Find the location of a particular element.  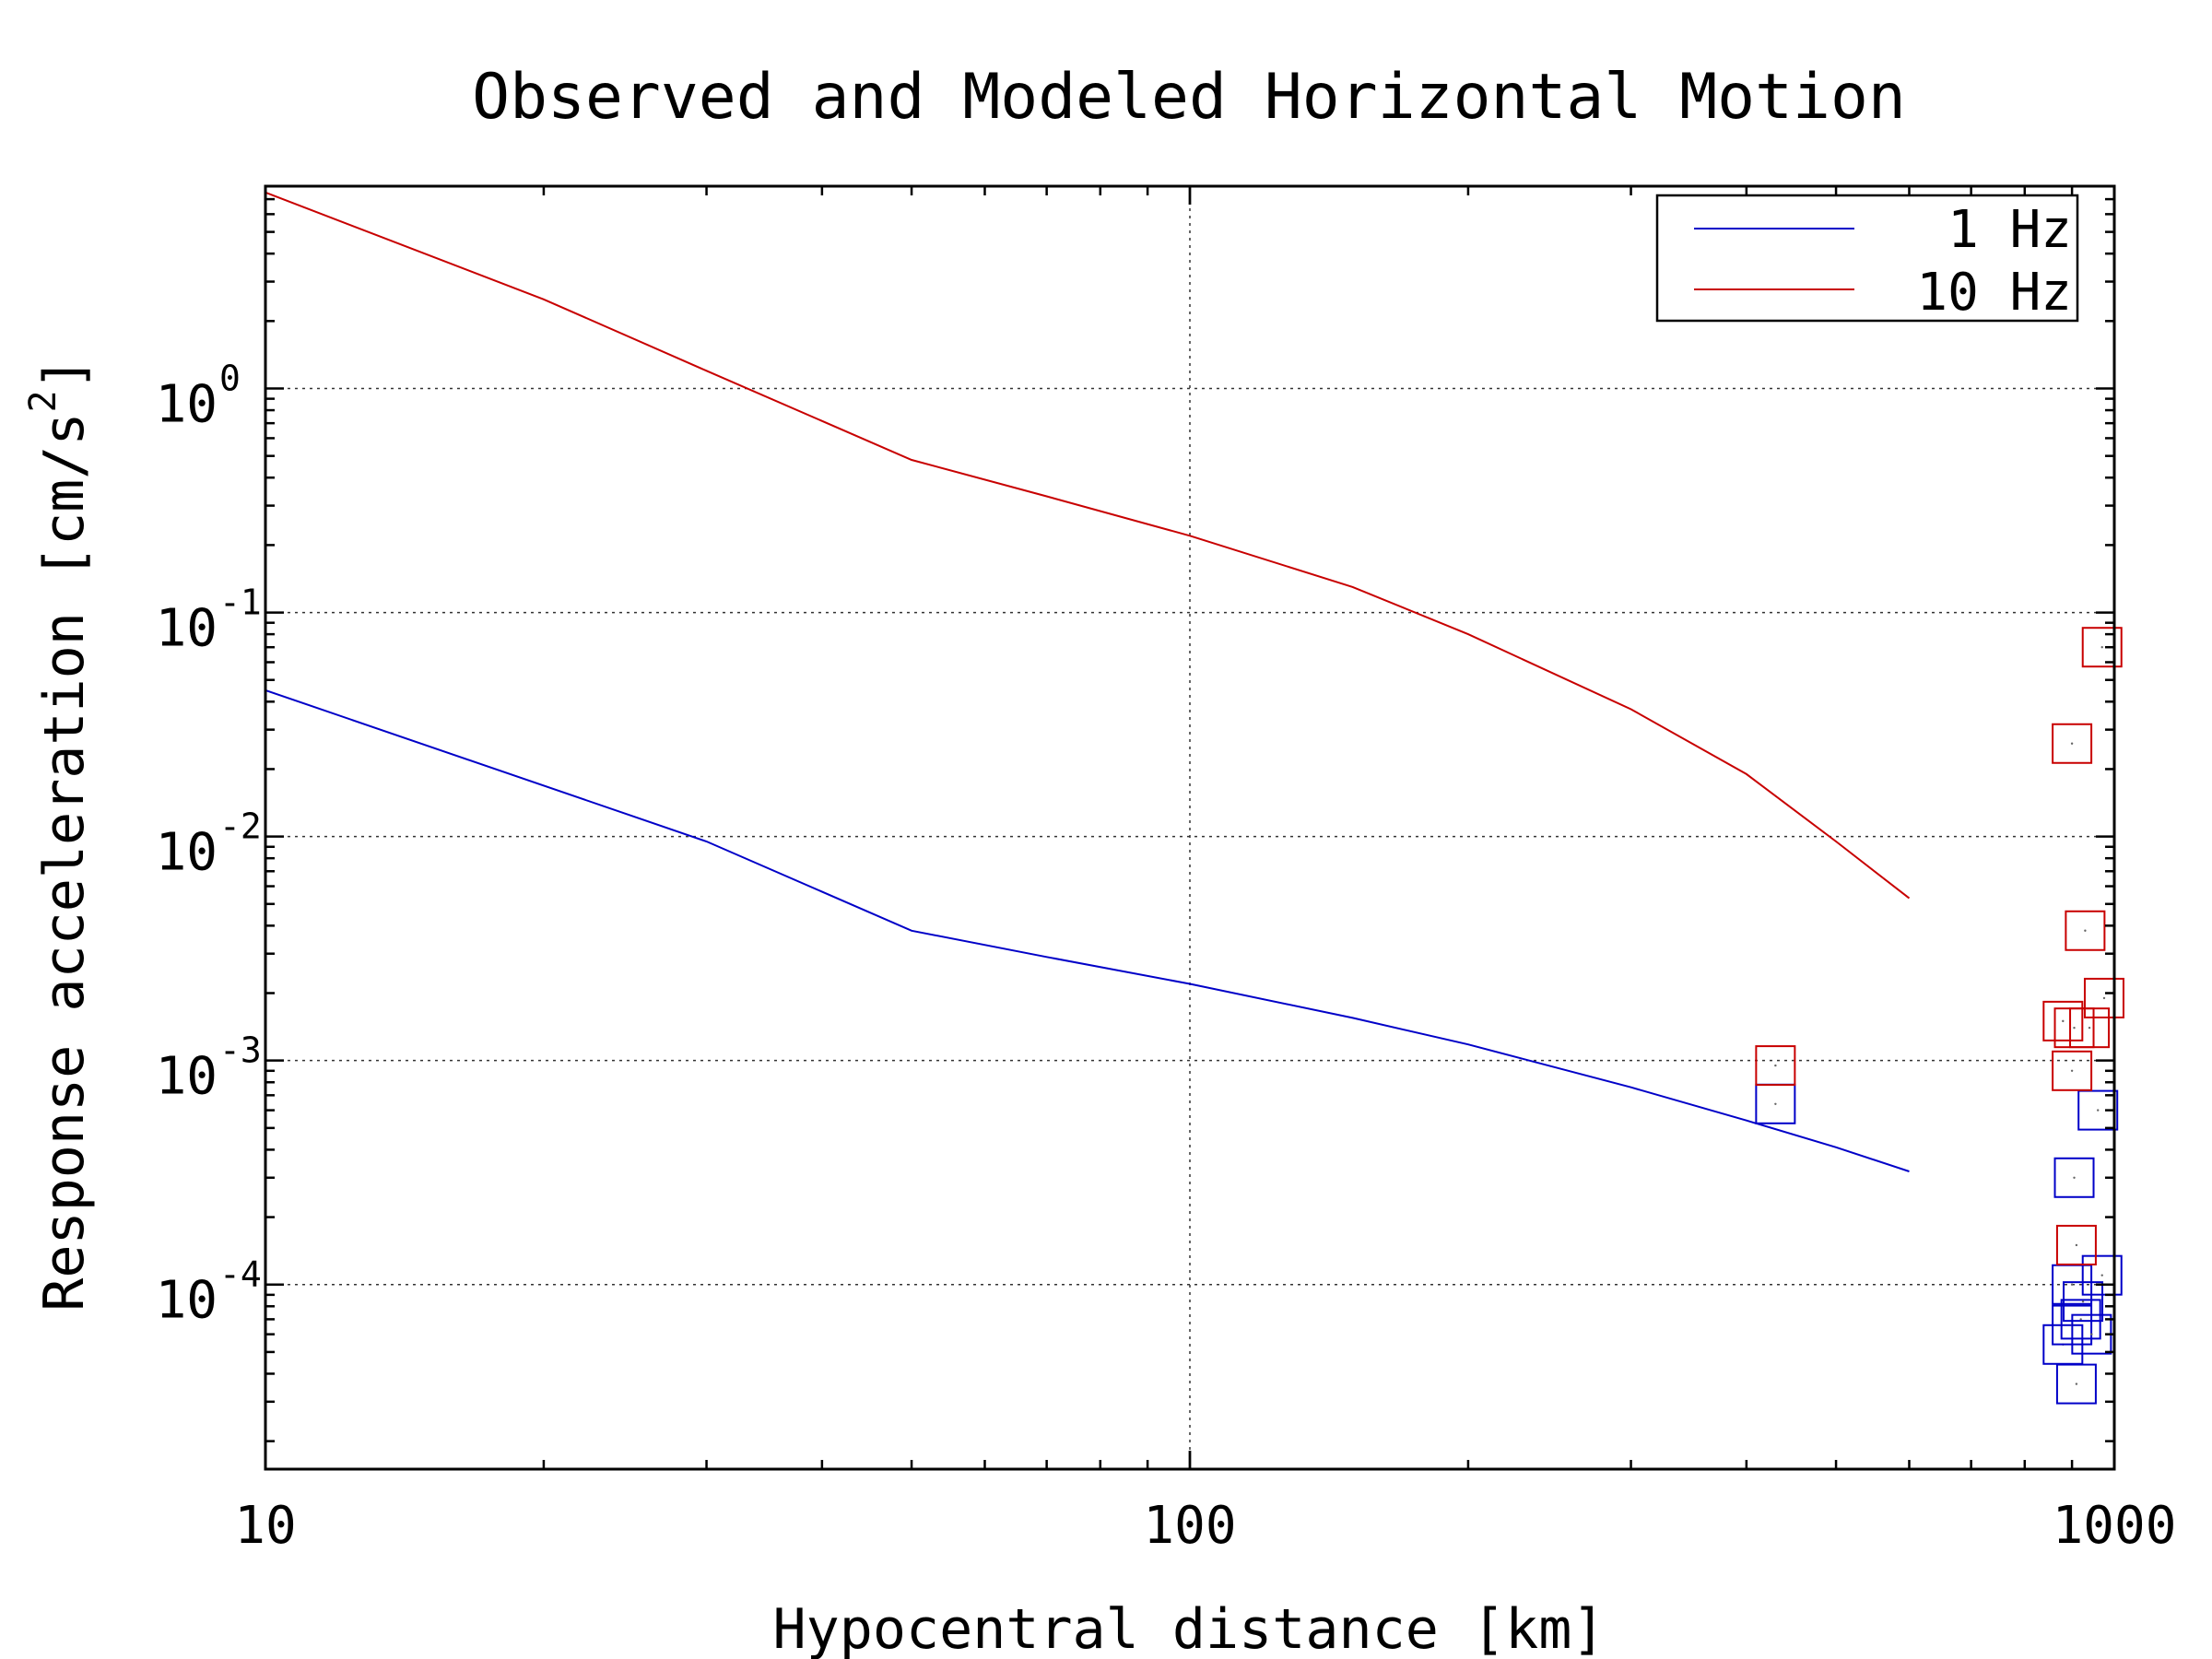

y-axis-label-close: ] is located at coordinates (64, 373).